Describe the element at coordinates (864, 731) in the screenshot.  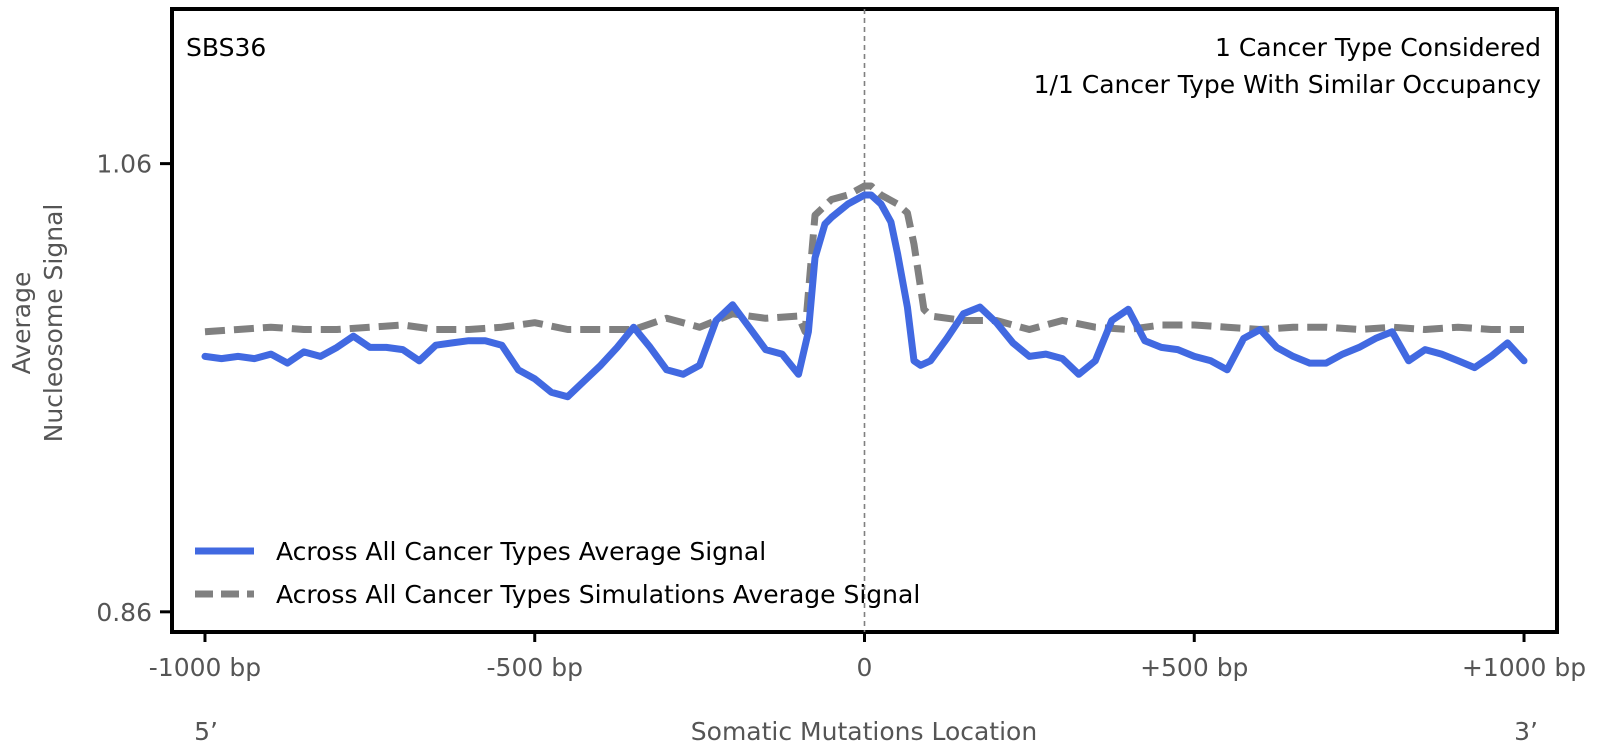
I see `x-axis-label: Somatic Mutations Location` at that location.